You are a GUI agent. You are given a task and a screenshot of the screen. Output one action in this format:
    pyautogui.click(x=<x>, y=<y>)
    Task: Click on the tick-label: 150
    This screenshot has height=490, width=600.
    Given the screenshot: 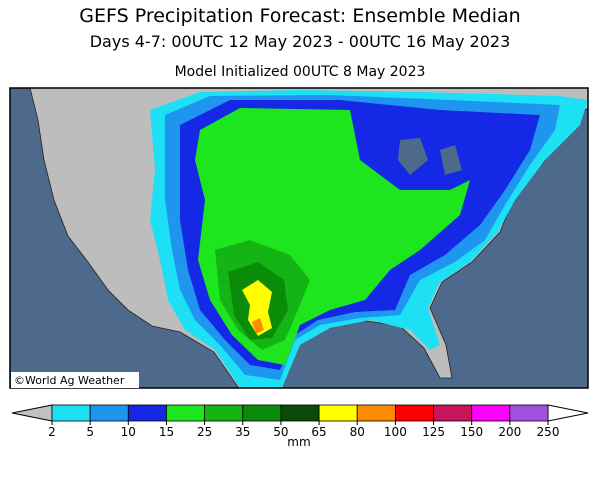 What is the action you would take?
    pyautogui.click(x=471, y=432)
    